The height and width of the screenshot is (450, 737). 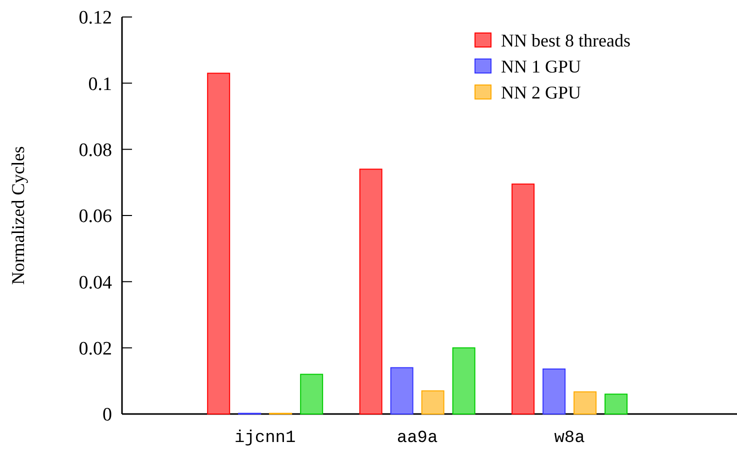 I want to click on x-tick-label: aa9a, so click(x=417, y=438).